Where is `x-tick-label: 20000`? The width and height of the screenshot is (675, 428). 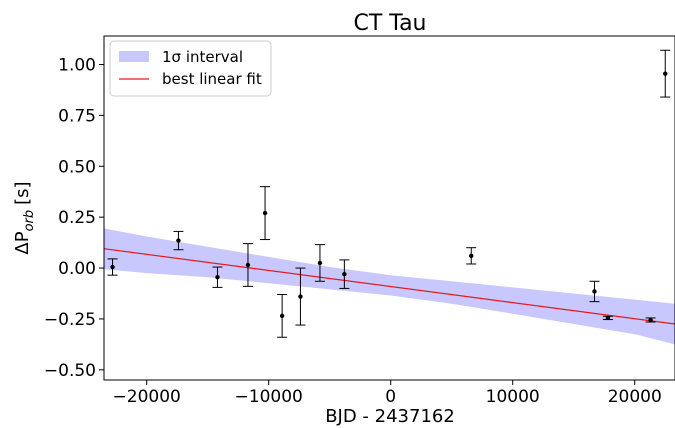 x-tick-label: 20000 is located at coordinates (635, 397).